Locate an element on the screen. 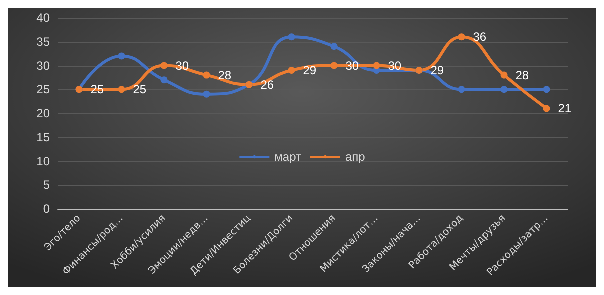 This screenshot has height=295, width=604. y-tick-label: 5 is located at coordinates (46, 185).